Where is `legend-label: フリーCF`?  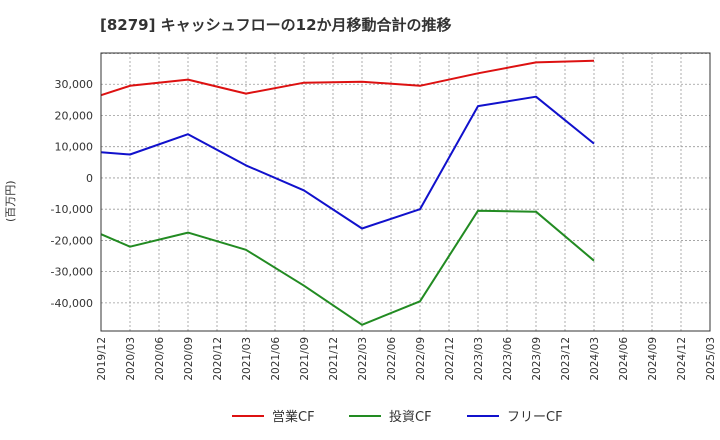 legend-label: フリーCF is located at coordinates (535, 417).